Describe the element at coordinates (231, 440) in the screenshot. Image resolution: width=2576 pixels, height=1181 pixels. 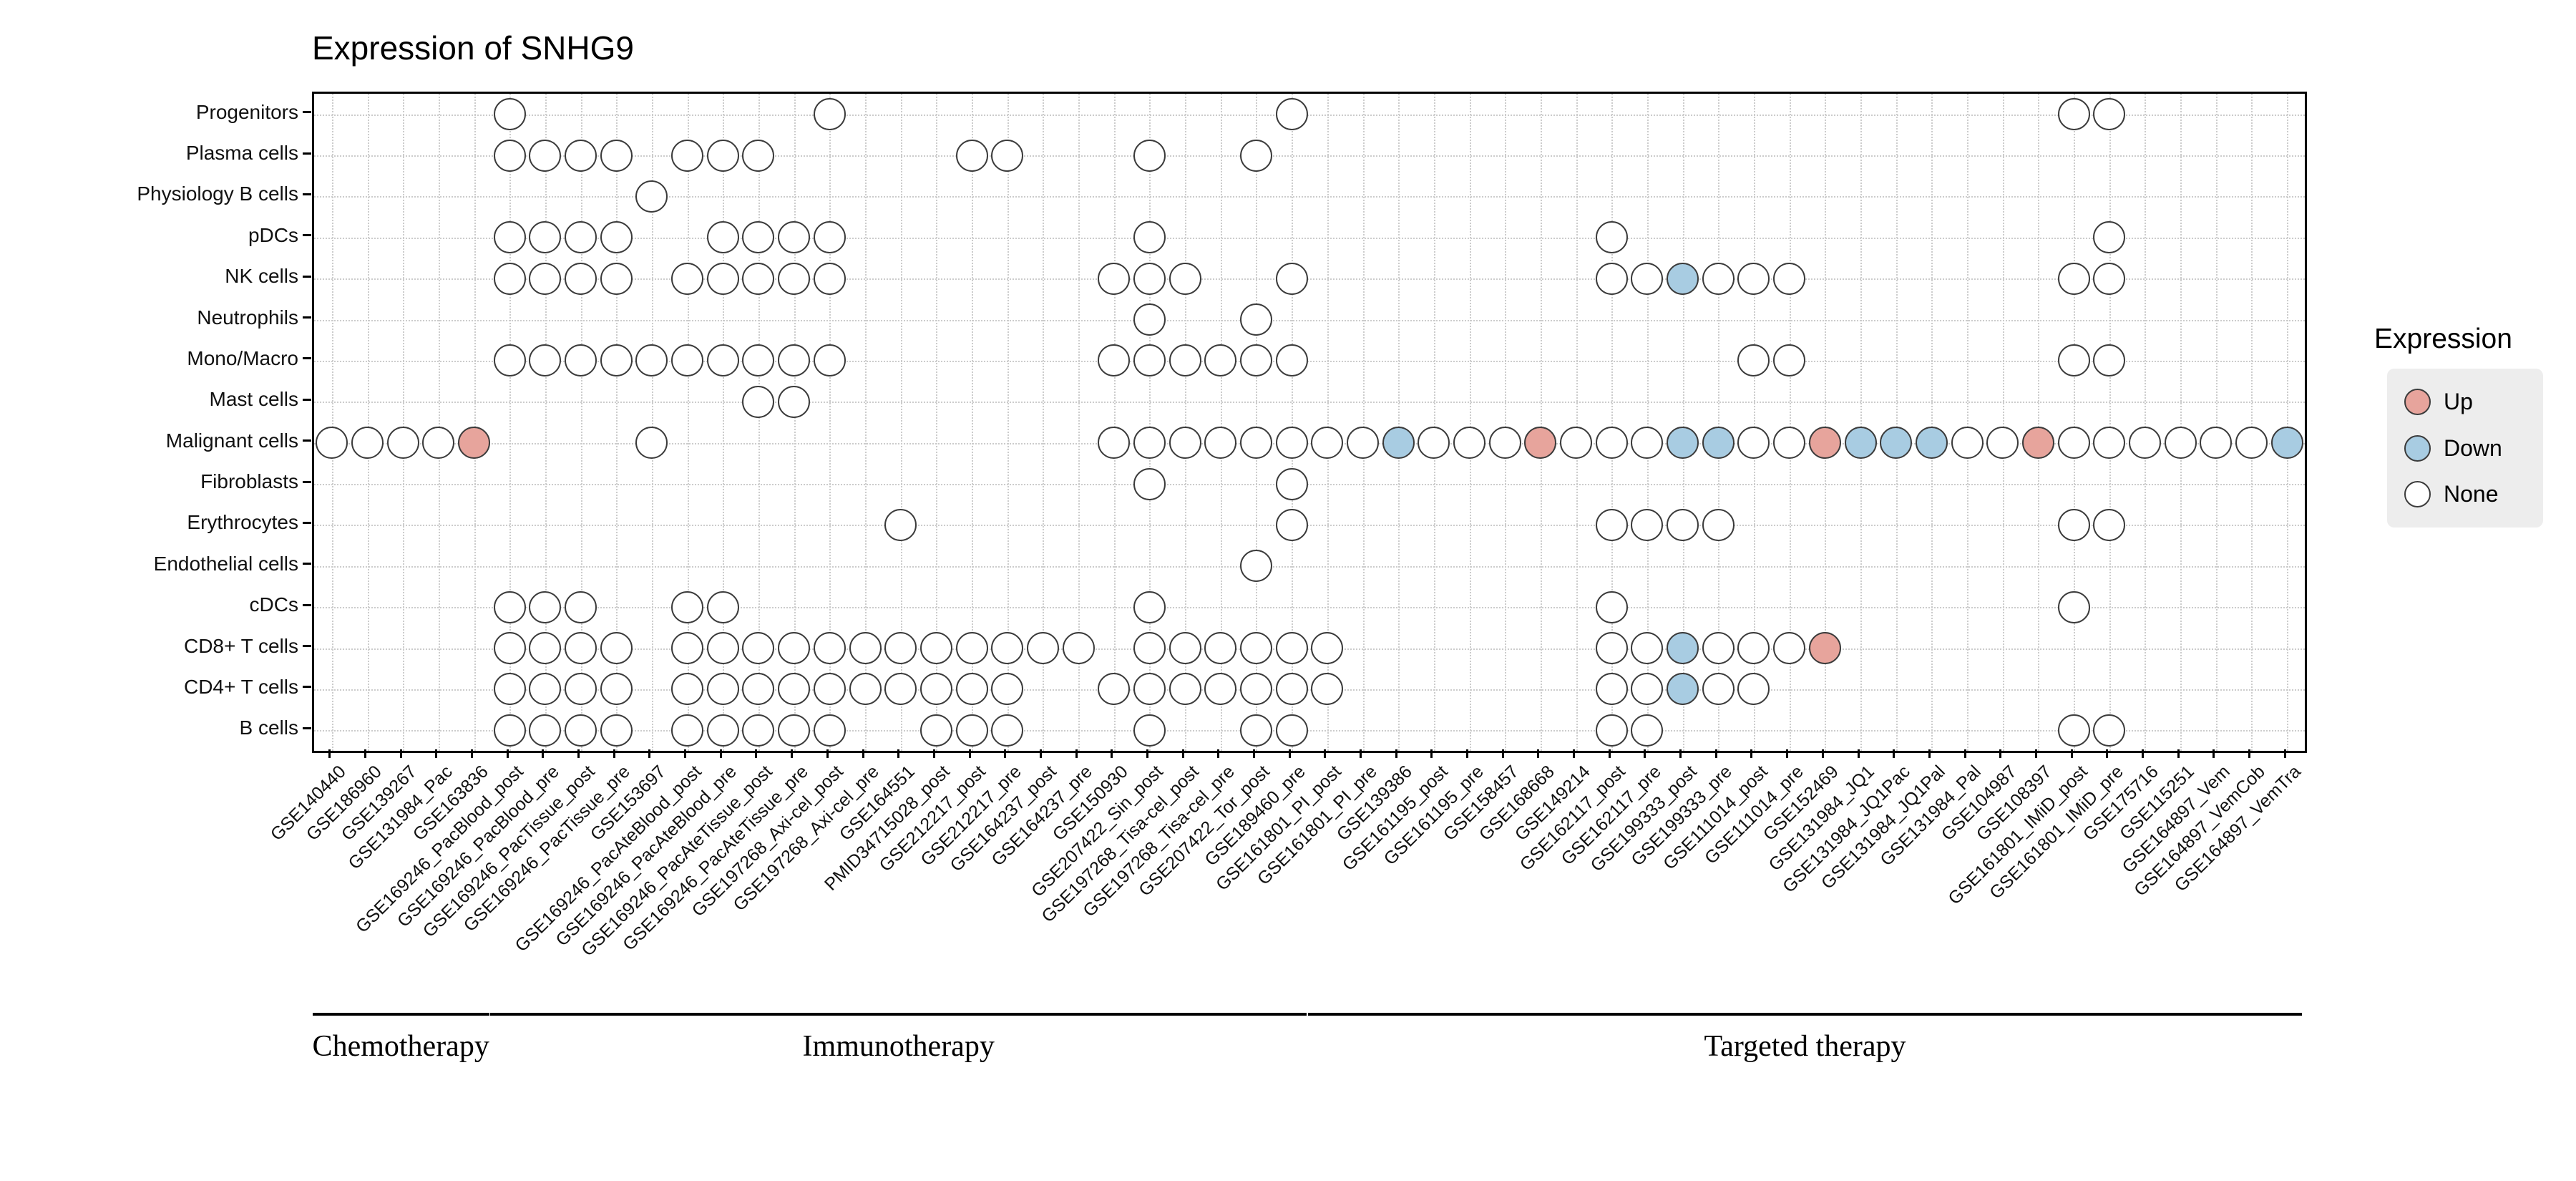
I see `y-axis-label: Malignant cells` at that location.